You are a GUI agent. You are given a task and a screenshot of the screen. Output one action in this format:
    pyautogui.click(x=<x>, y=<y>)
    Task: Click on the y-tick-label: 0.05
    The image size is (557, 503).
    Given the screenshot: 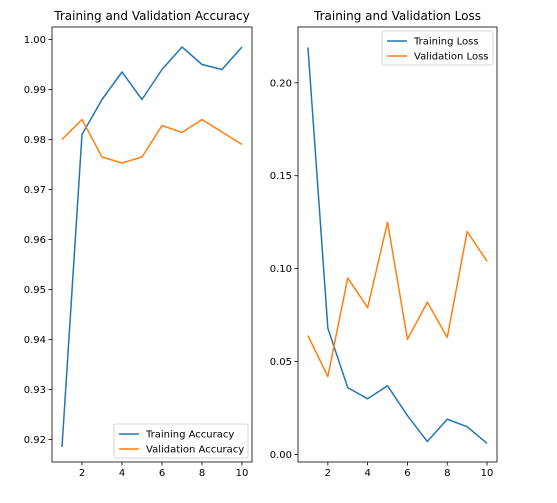 What is the action you would take?
    pyautogui.click(x=281, y=362)
    